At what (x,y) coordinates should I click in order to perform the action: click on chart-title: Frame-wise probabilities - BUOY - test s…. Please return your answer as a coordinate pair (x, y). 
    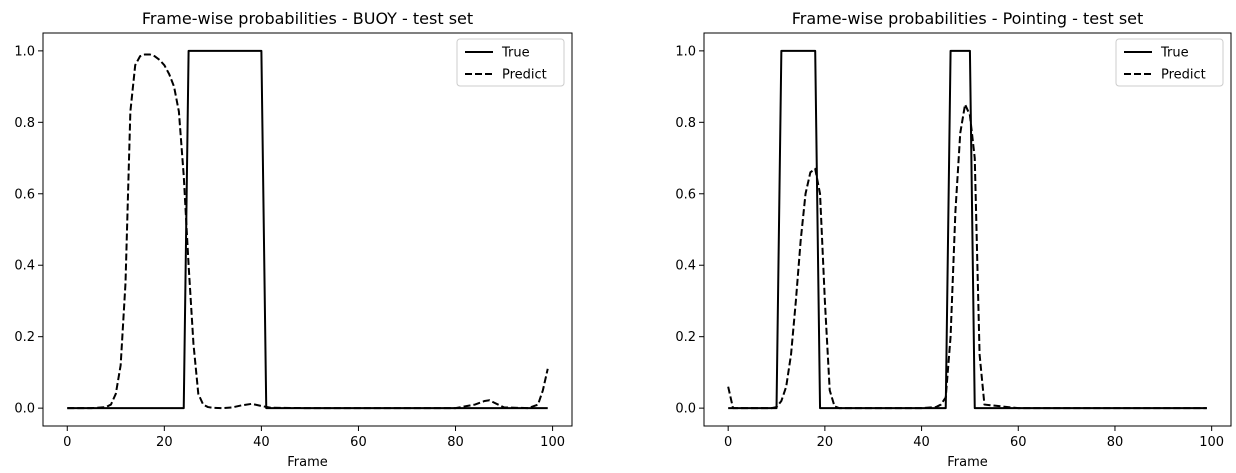
    Looking at the image, I should click on (307, 18).